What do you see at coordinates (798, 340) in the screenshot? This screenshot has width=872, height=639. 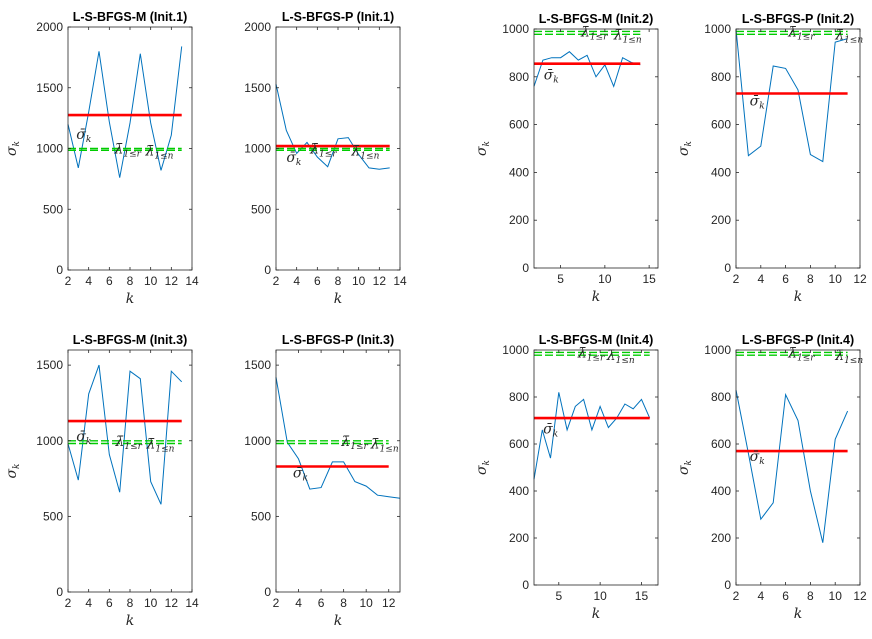 I see `chart-title: L-S-BFGS-P (Init.4)` at bounding box center [798, 340].